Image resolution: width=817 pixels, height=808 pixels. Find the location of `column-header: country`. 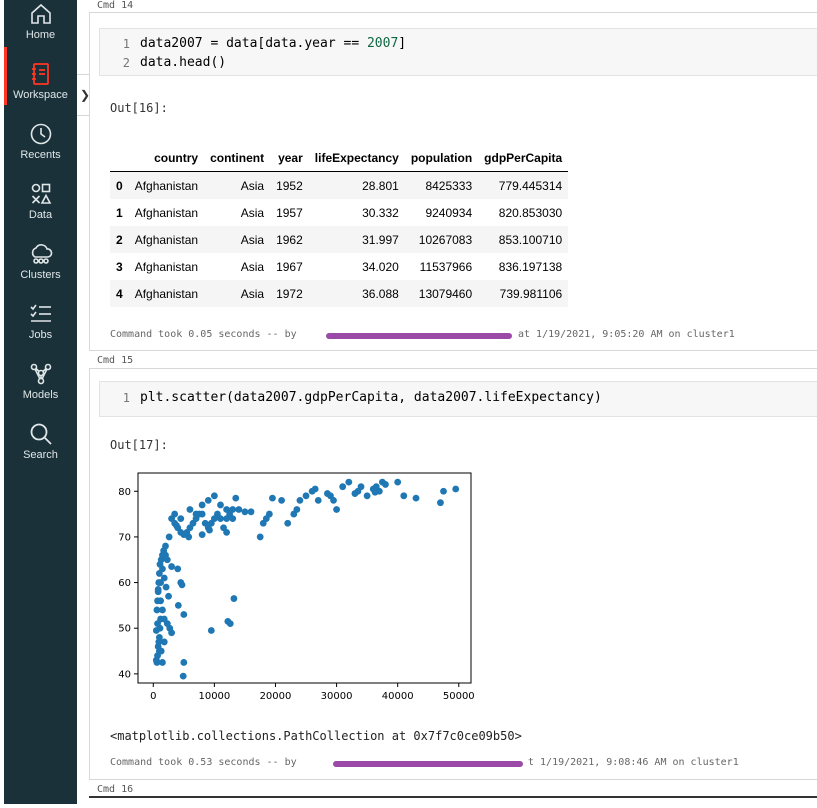

column-header: country is located at coordinates (166, 158).